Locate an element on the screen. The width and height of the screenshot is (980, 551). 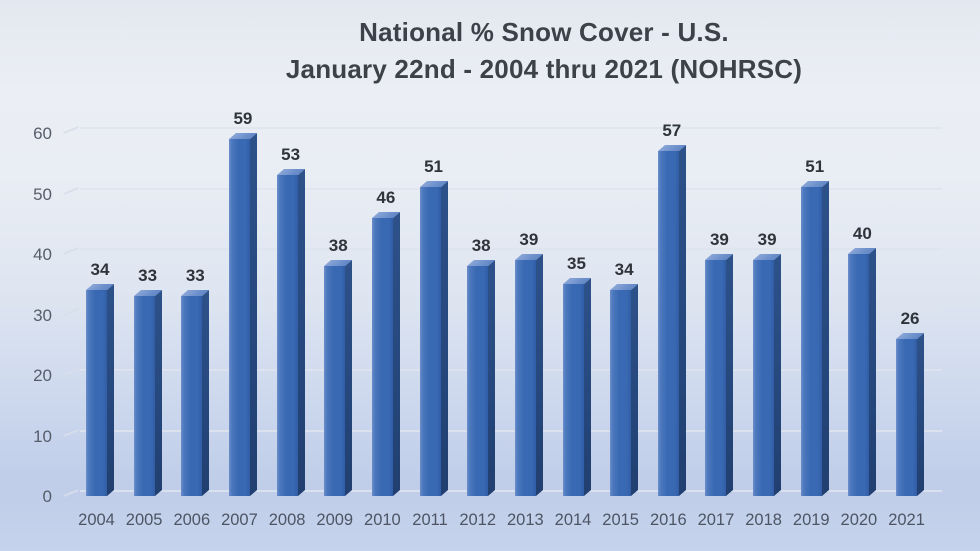
bar-2018 is located at coordinates (767, 375).